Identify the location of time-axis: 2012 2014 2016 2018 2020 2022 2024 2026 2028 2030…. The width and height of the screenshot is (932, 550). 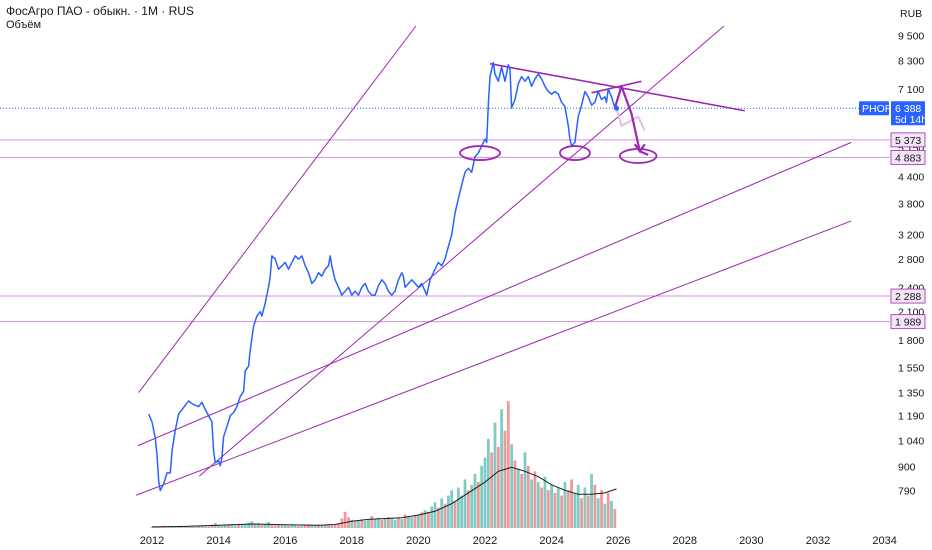
(518, 541).